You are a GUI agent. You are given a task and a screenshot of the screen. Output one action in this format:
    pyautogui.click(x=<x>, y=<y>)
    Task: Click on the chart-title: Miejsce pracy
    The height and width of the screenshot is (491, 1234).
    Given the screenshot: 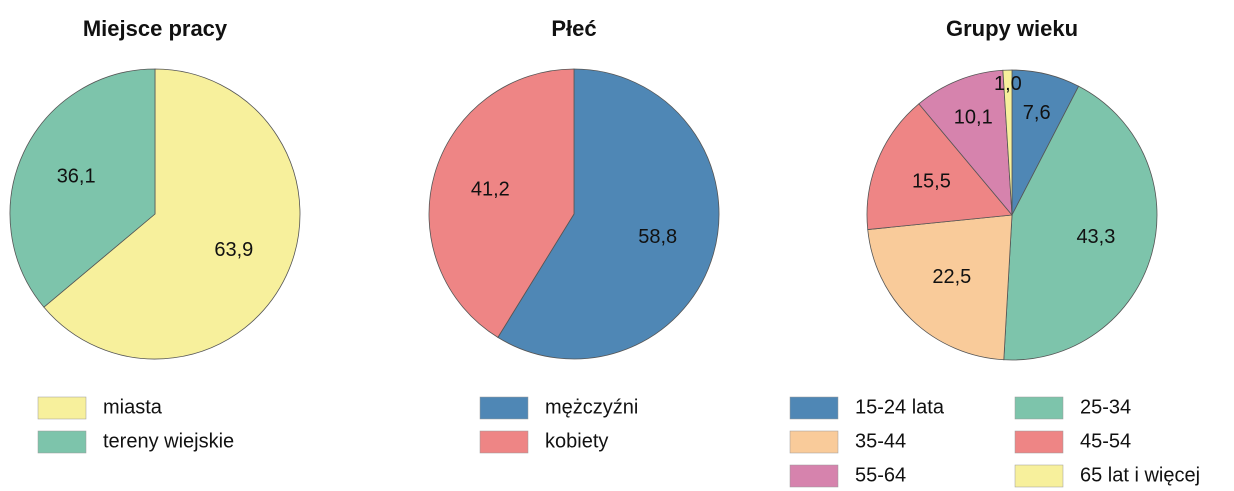 What is the action you would take?
    pyautogui.click(x=155, y=28)
    